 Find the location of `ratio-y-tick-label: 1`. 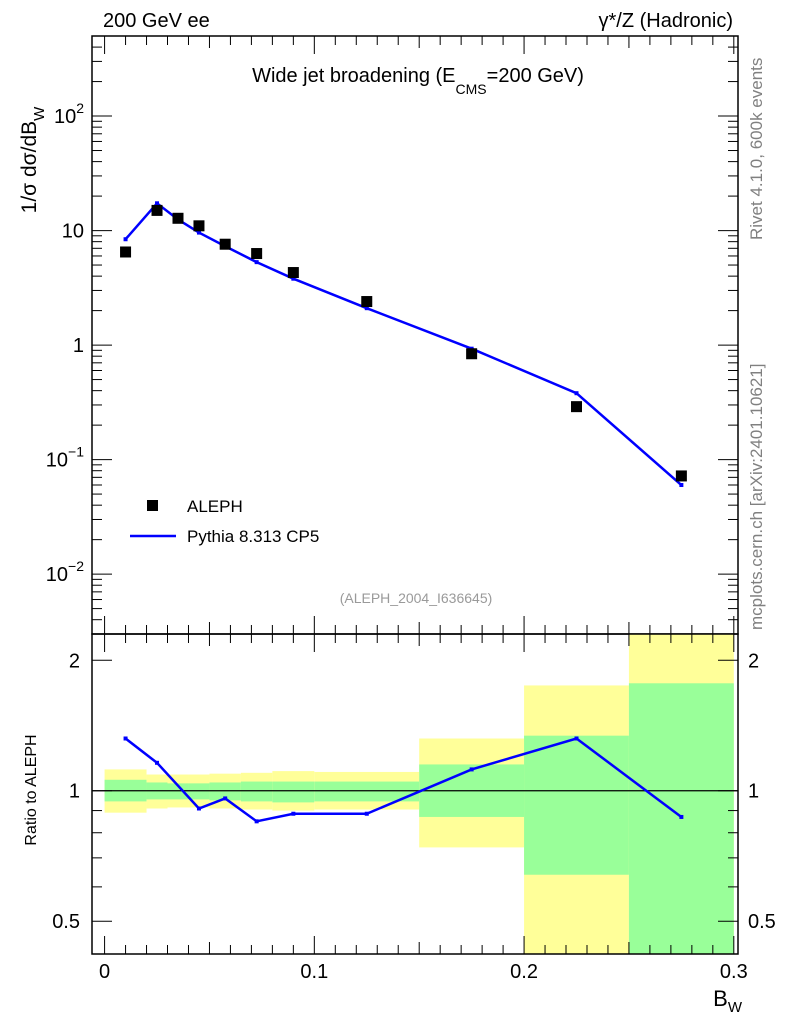

ratio-y-tick-label: 1 is located at coordinates (74, 792).